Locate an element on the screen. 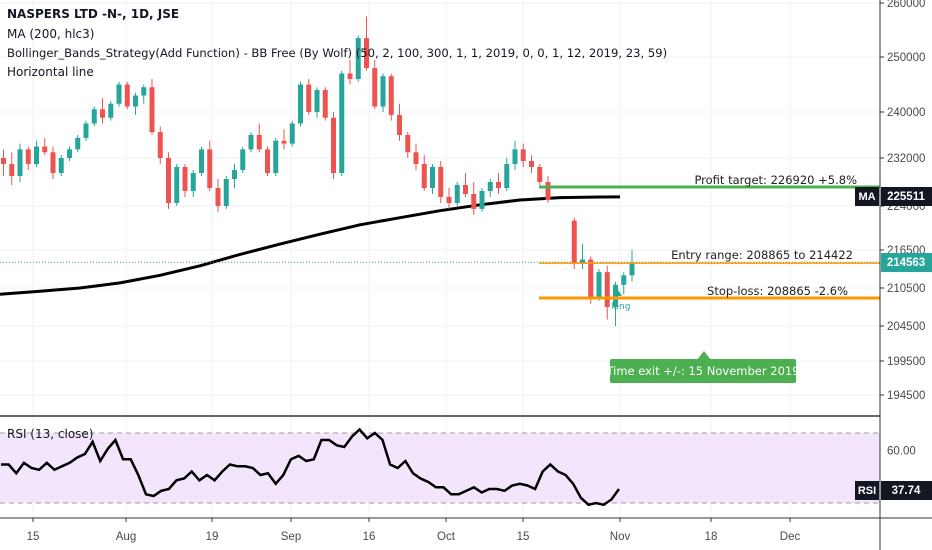 This screenshot has height=550, width=932. ma-badge-box is located at coordinates (906, 196).